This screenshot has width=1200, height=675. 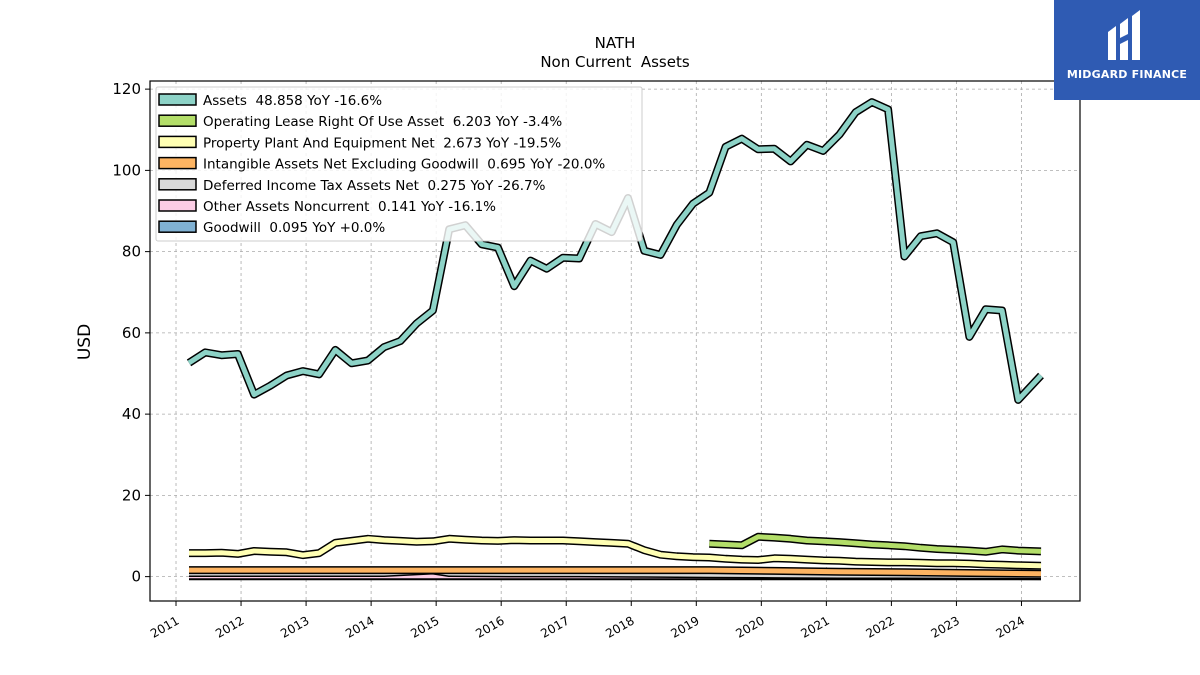 What do you see at coordinates (749, 626) in the screenshot?
I see `x-tick-label: 2020` at bounding box center [749, 626].